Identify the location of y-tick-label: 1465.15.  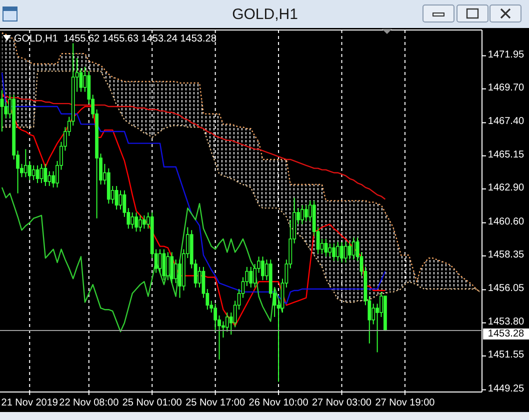
(506, 154).